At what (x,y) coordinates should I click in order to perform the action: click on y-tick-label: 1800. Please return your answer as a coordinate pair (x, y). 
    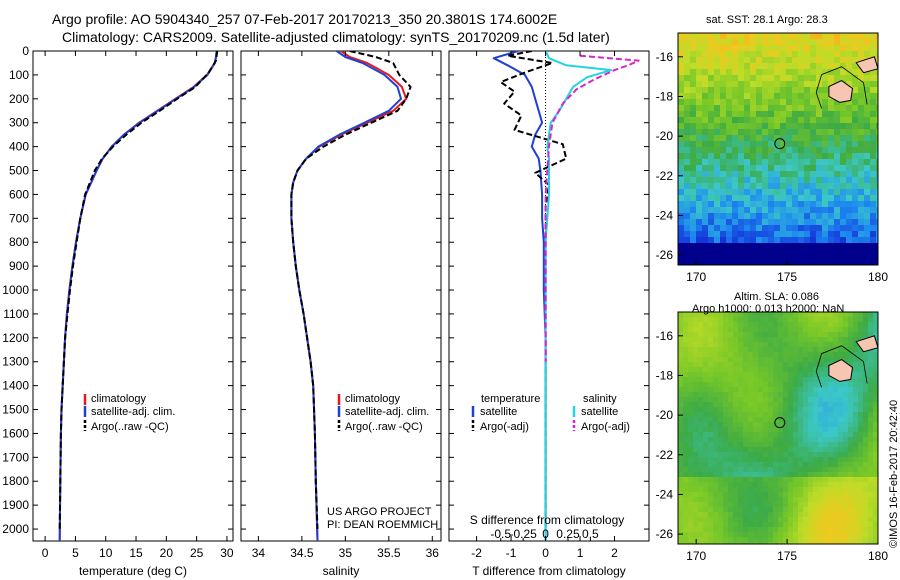
    Looking at the image, I should click on (15, 481).